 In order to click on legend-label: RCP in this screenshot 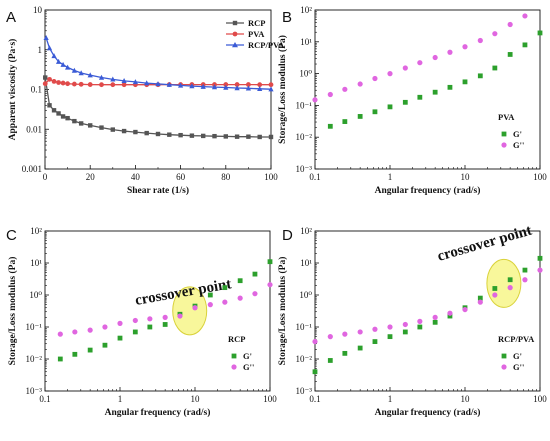, I will do `click(256, 23)`.